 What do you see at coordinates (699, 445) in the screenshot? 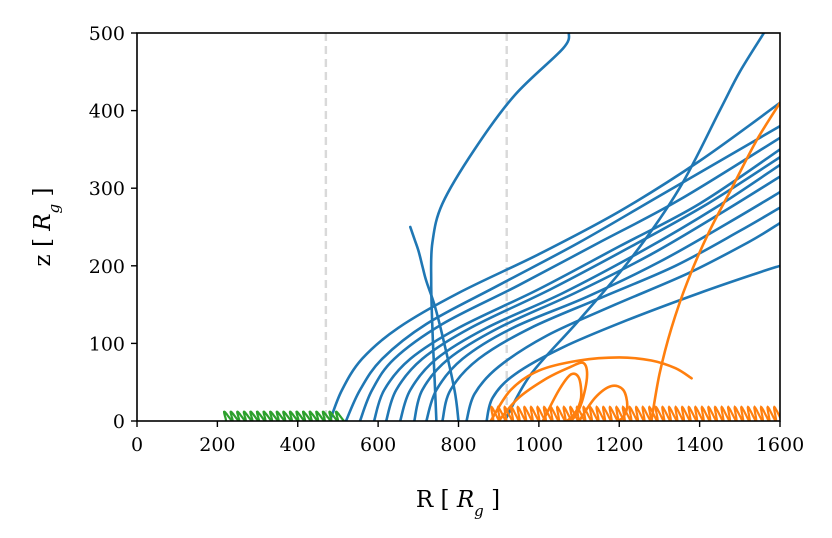
I see `x-tick-label-1400: 1400` at bounding box center [699, 445].